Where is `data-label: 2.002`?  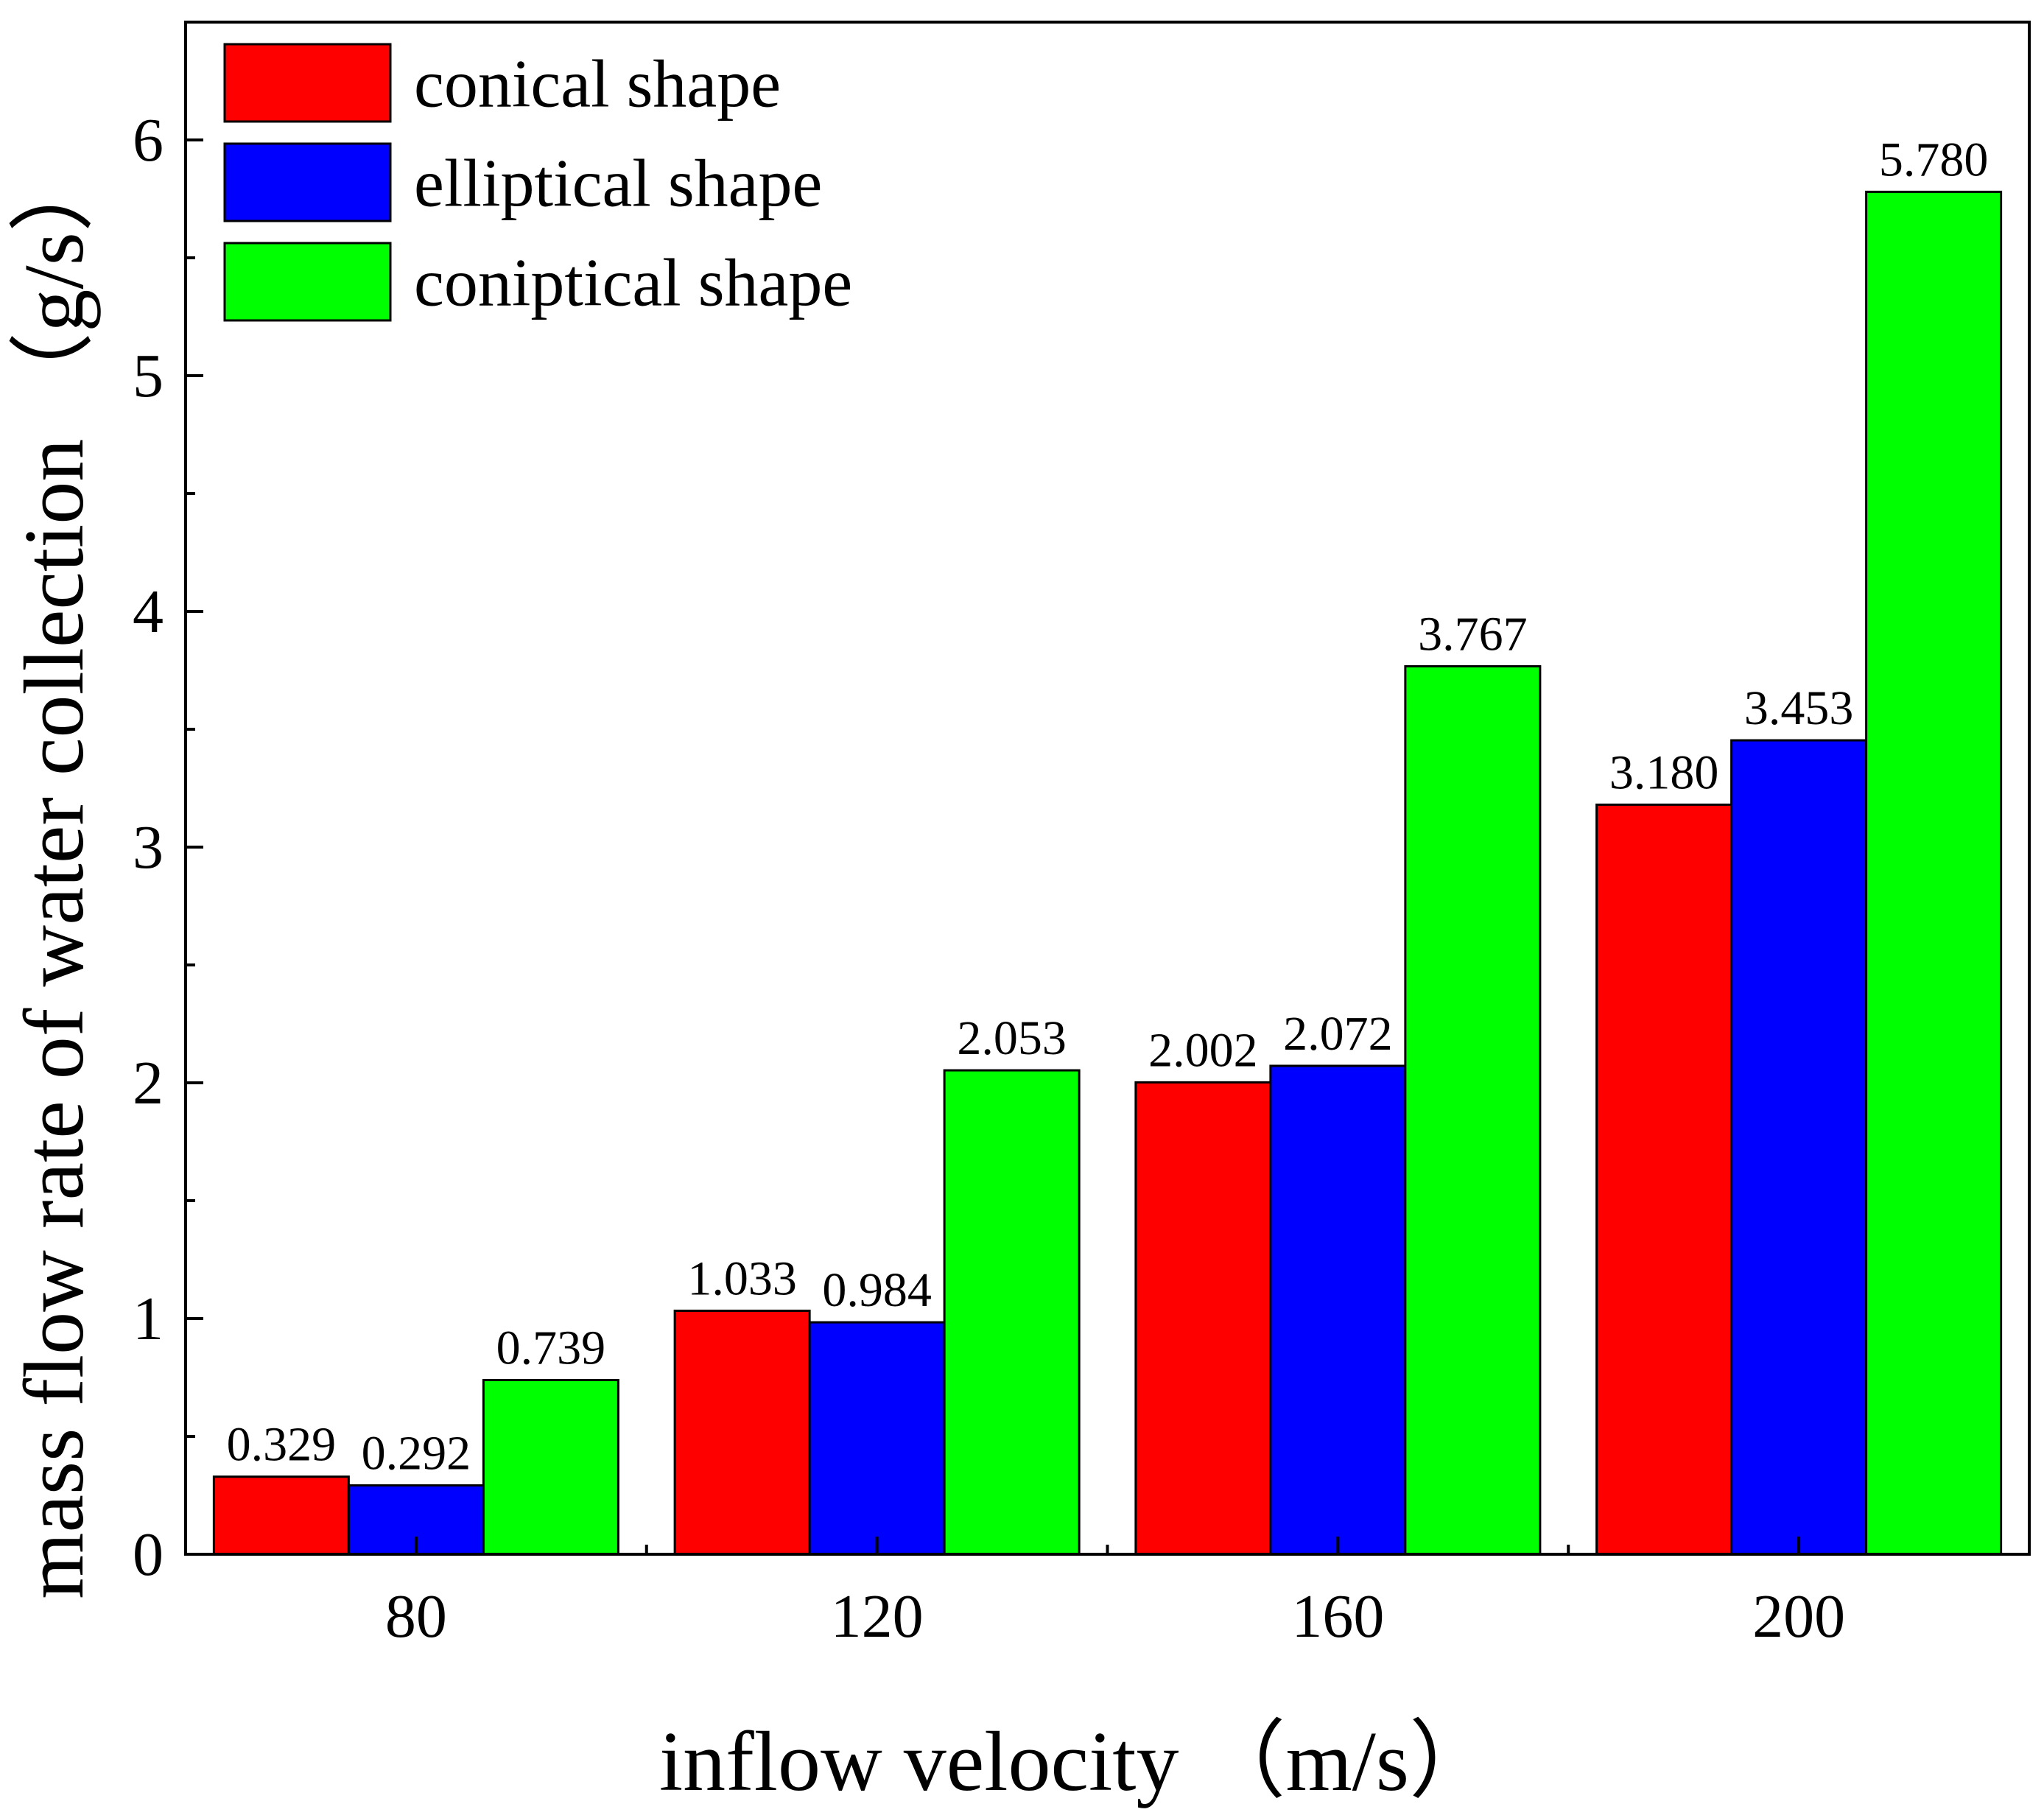 data-label: 2.002 is located at coordinates (1203, 1050).